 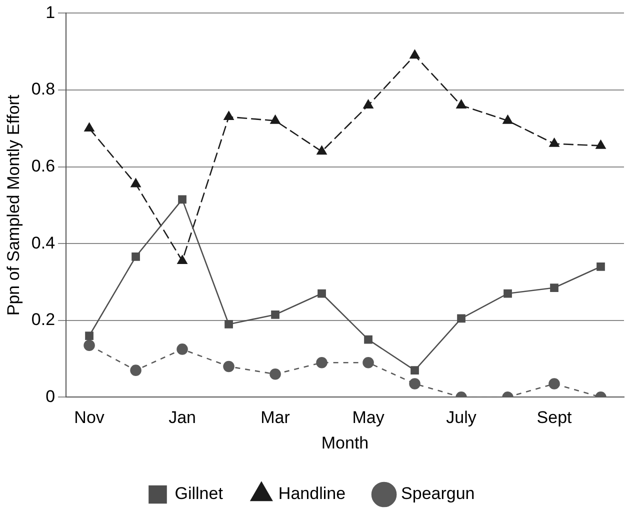 I want to click on y-tick-label: 0.4, so click(x=43, y=242).